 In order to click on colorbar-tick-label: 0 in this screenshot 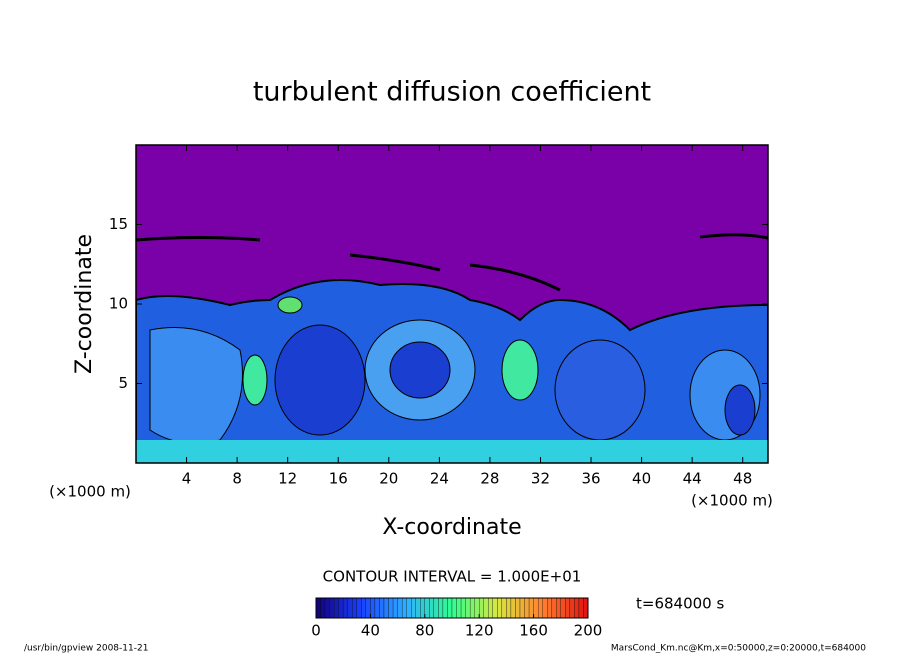, I will do `click(316, 631)`.